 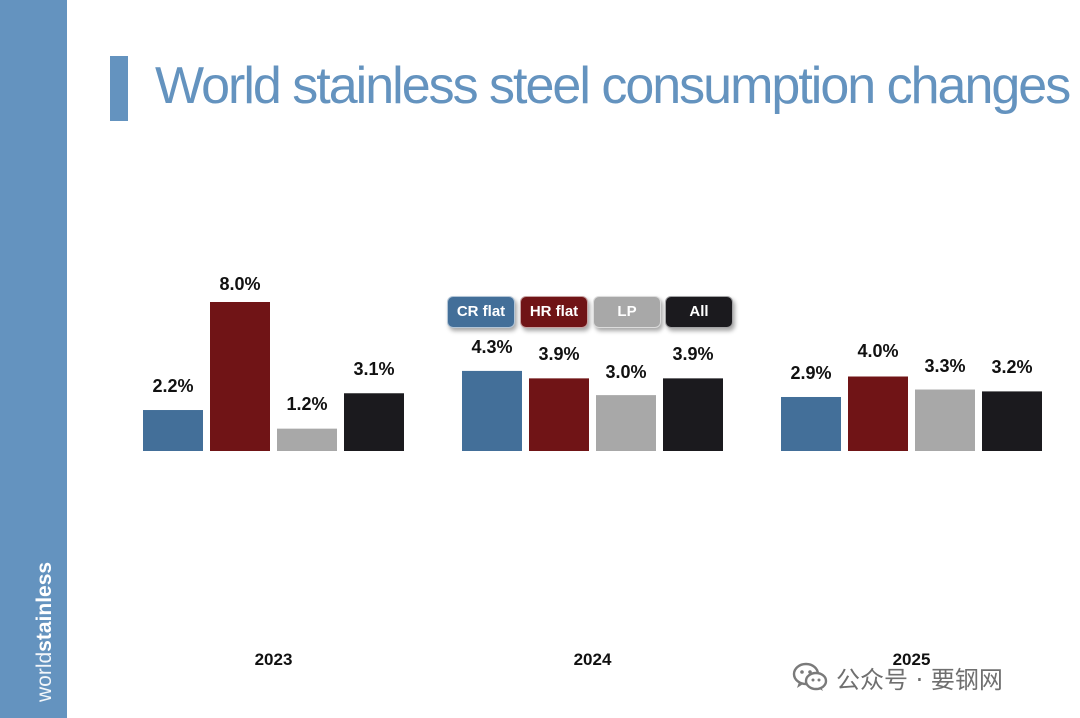 What do you see at coordinates (945, 420) in the screenshot?
I see `bar-2025-lp` at bounding box center [945, 420].